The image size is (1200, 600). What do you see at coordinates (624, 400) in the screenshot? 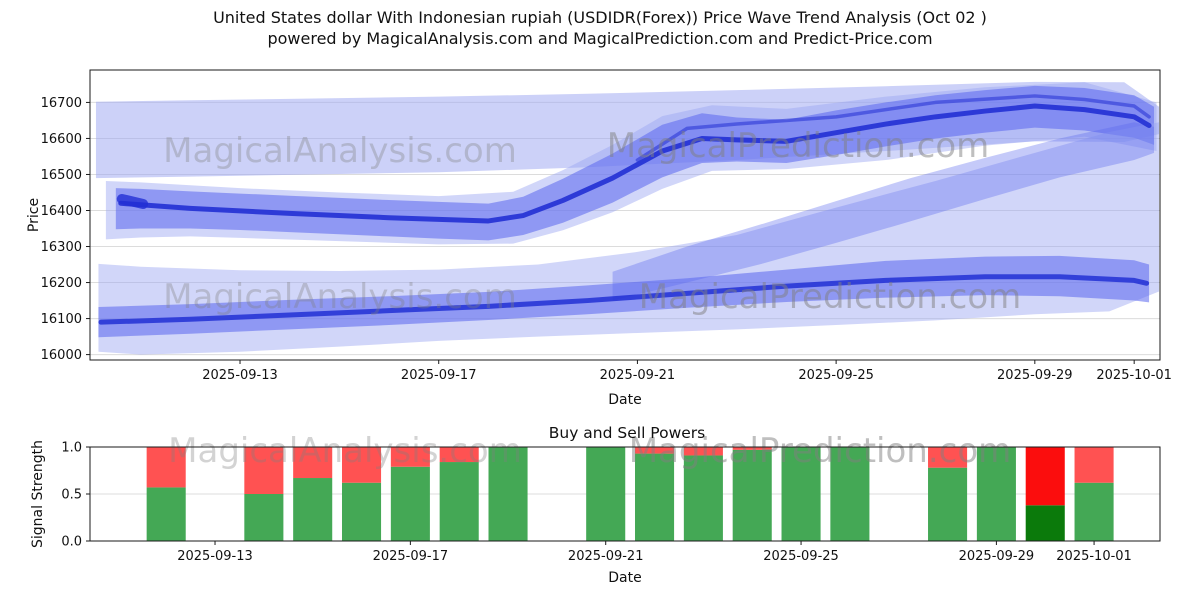
I see `price-xlabel: Date` at bounding box center [624, 400].